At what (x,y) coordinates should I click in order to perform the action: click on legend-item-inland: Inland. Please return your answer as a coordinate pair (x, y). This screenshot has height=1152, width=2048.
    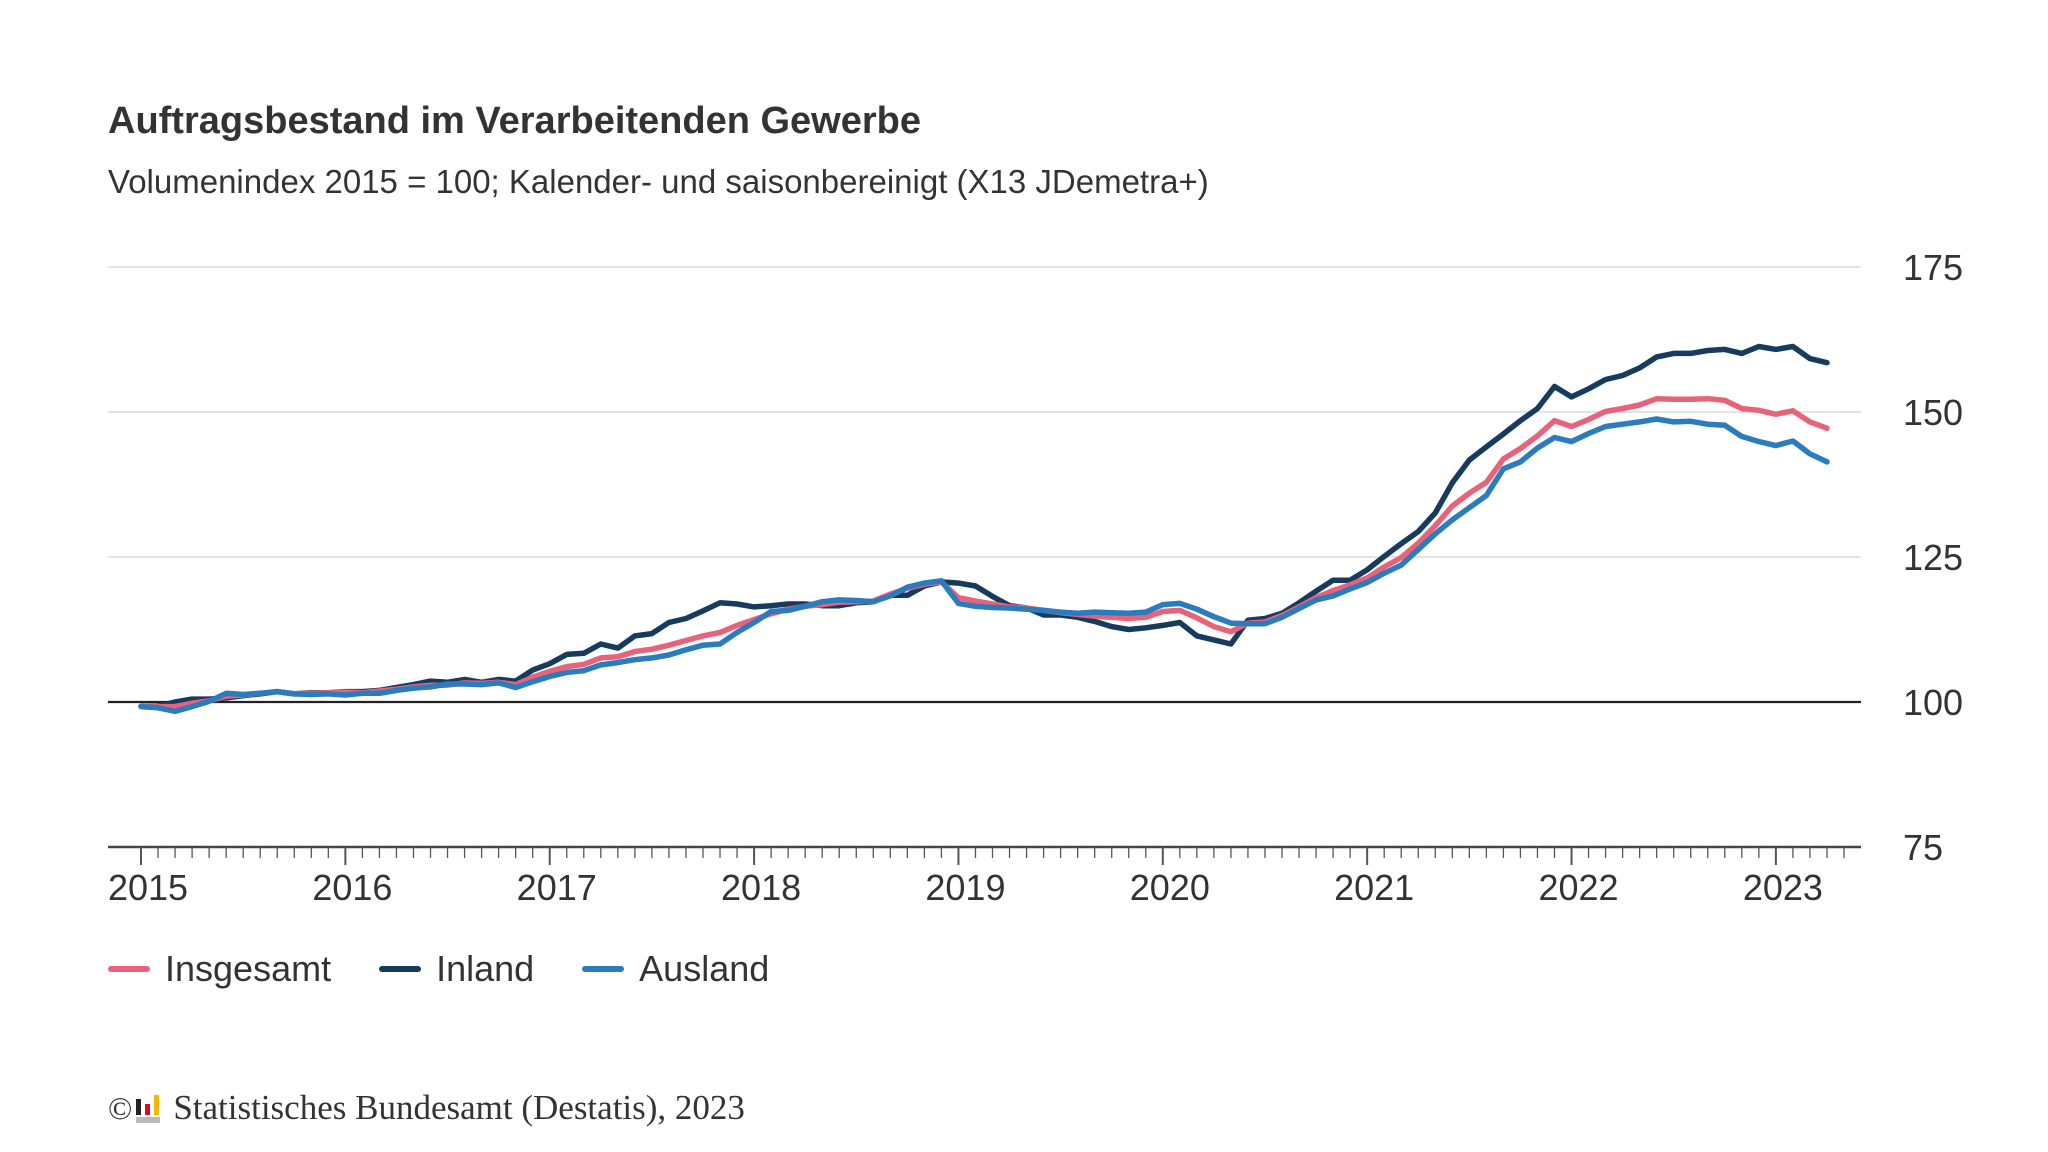
    Looking at the image, I should click on (456, 969).